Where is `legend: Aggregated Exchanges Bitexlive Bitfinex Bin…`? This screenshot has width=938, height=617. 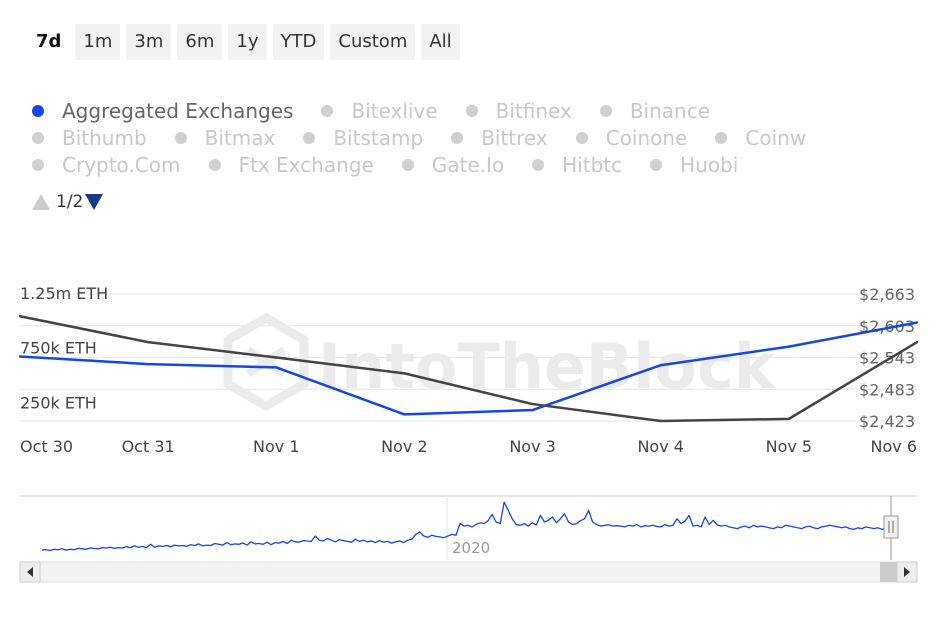 legend: Aggregated Exchanges Bitexlive Bitfinex Bin… is located at coordinates (472, 137).